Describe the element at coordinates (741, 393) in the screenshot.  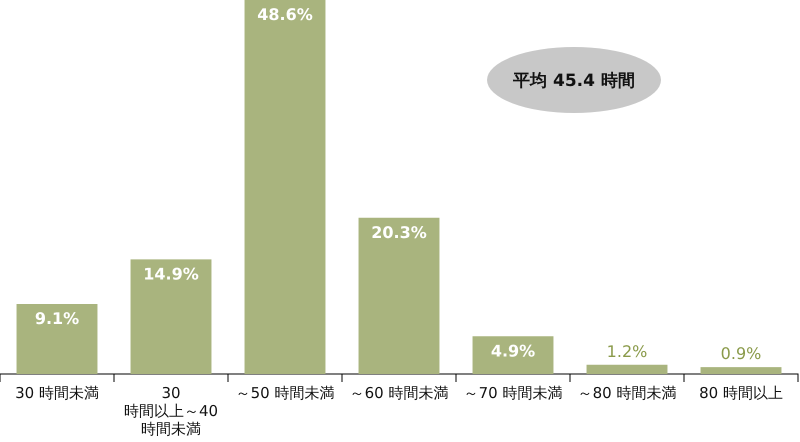
I see `x-tick-label: 80 時間以上` at that location.